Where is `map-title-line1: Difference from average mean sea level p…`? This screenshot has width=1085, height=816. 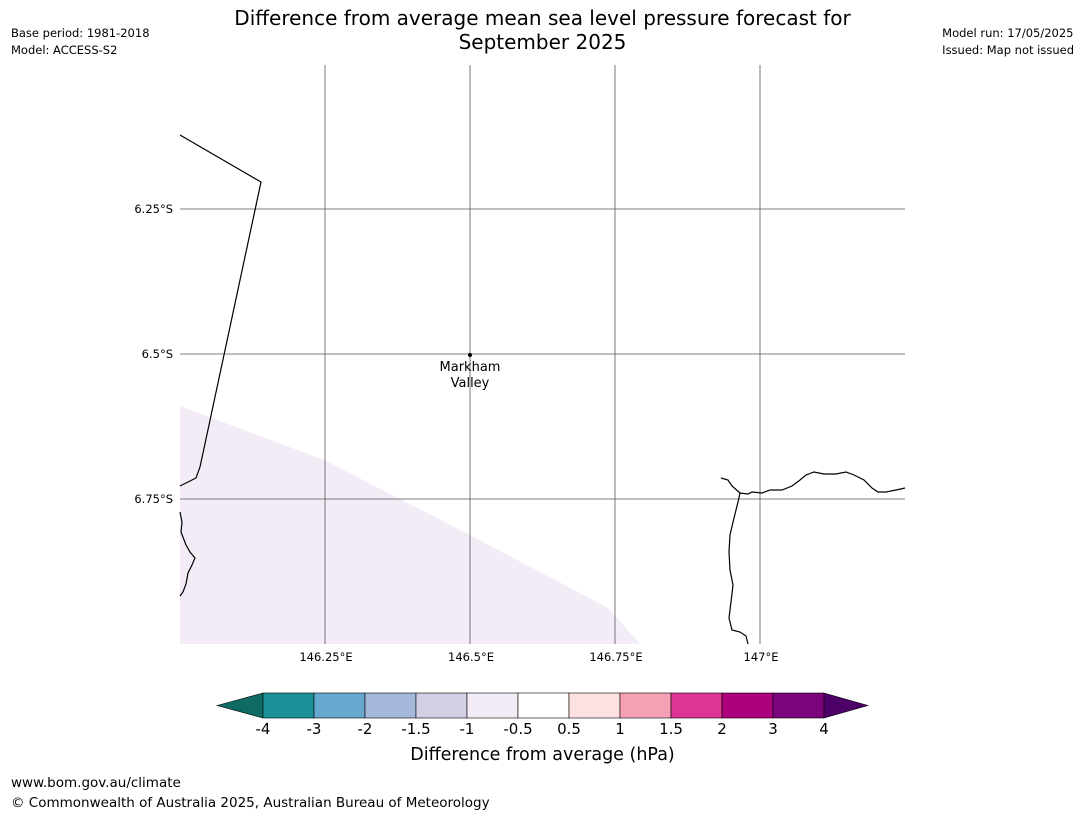 map-title-line1: Difference from average mean sea level p… is located at coordinates (542, 18).